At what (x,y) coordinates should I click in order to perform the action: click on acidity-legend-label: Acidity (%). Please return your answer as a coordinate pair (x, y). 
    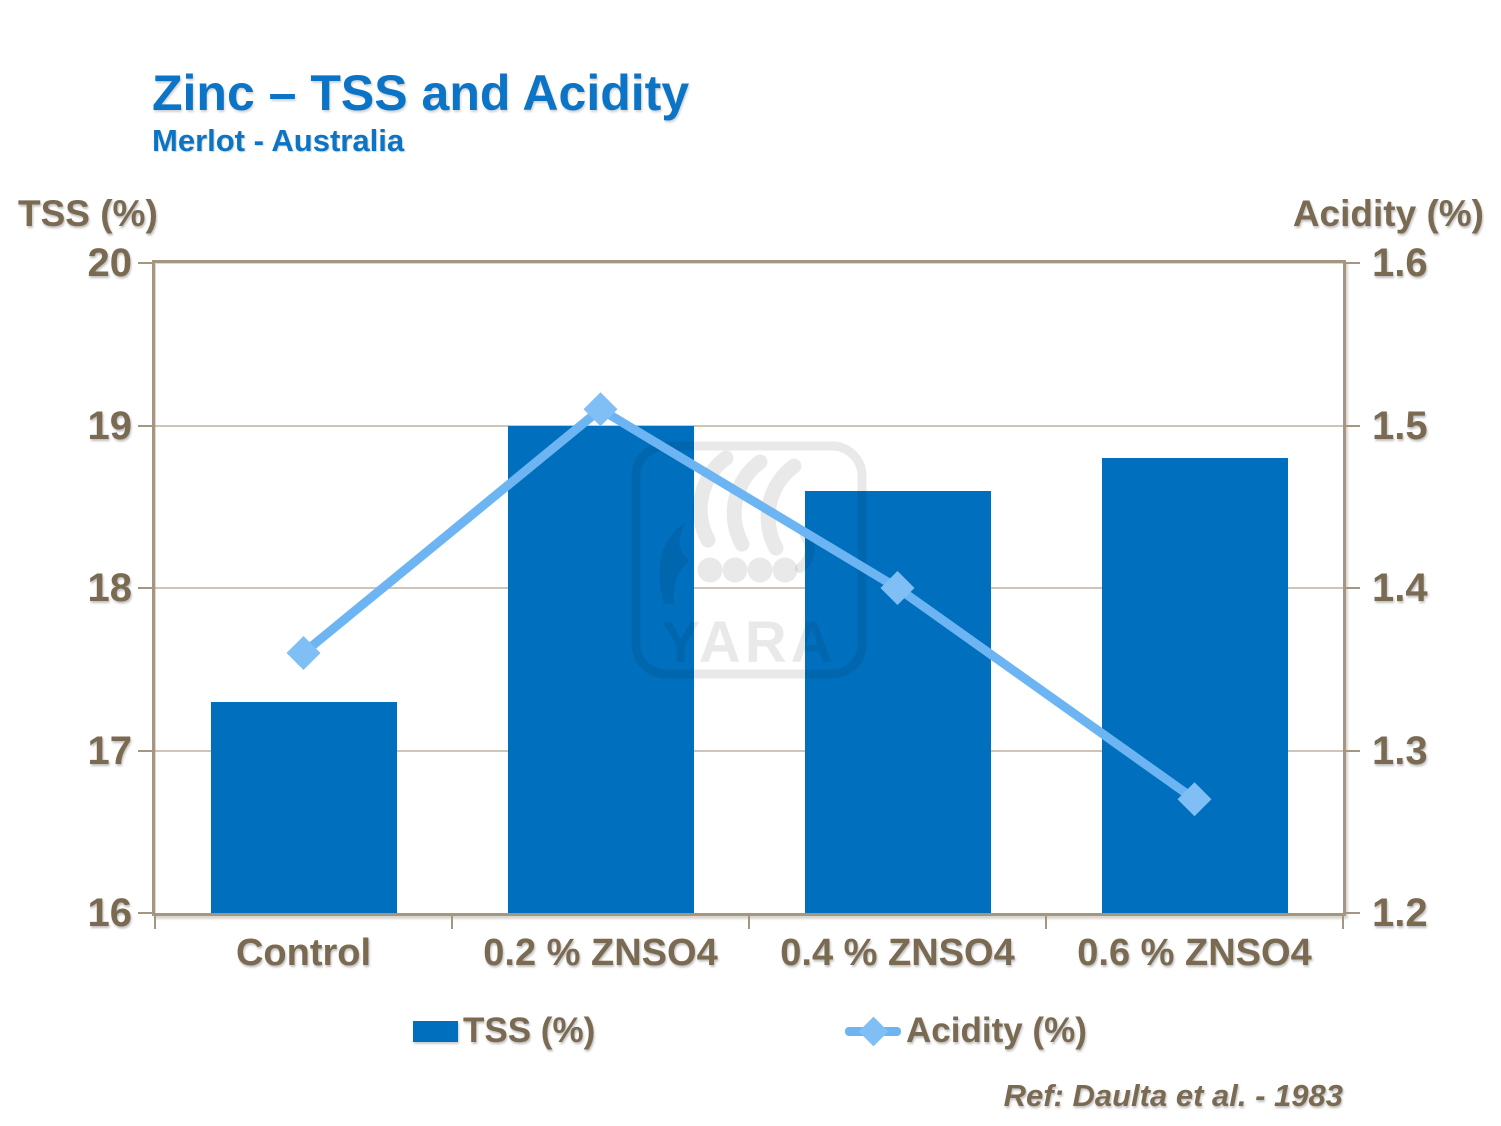
    Looking at the image, I should click on (996, 1030).